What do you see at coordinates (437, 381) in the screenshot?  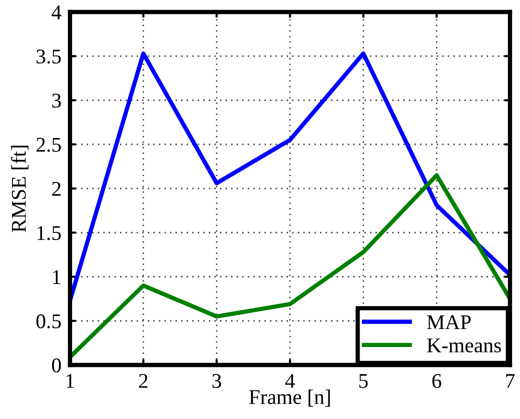 I see `x-tick-label: 6` at bounding box center [437, 381].